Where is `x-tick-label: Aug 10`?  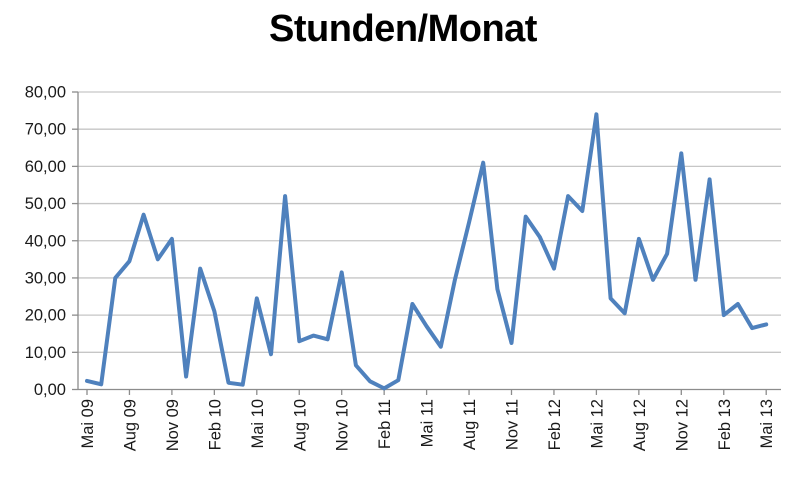
x-tick-label: Aug 10 is located at coordinates (300, 425).